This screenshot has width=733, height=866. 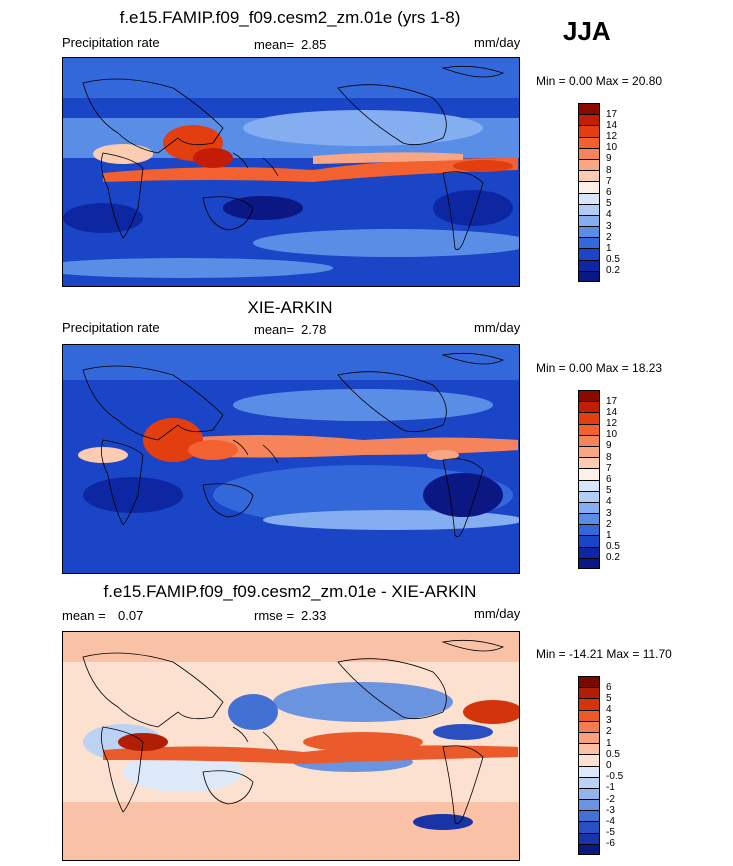 What do you see at coordinates (613, 557) in the screenshot?
I see `panel2-tick: 0.2` at bounding box center [613, 557].